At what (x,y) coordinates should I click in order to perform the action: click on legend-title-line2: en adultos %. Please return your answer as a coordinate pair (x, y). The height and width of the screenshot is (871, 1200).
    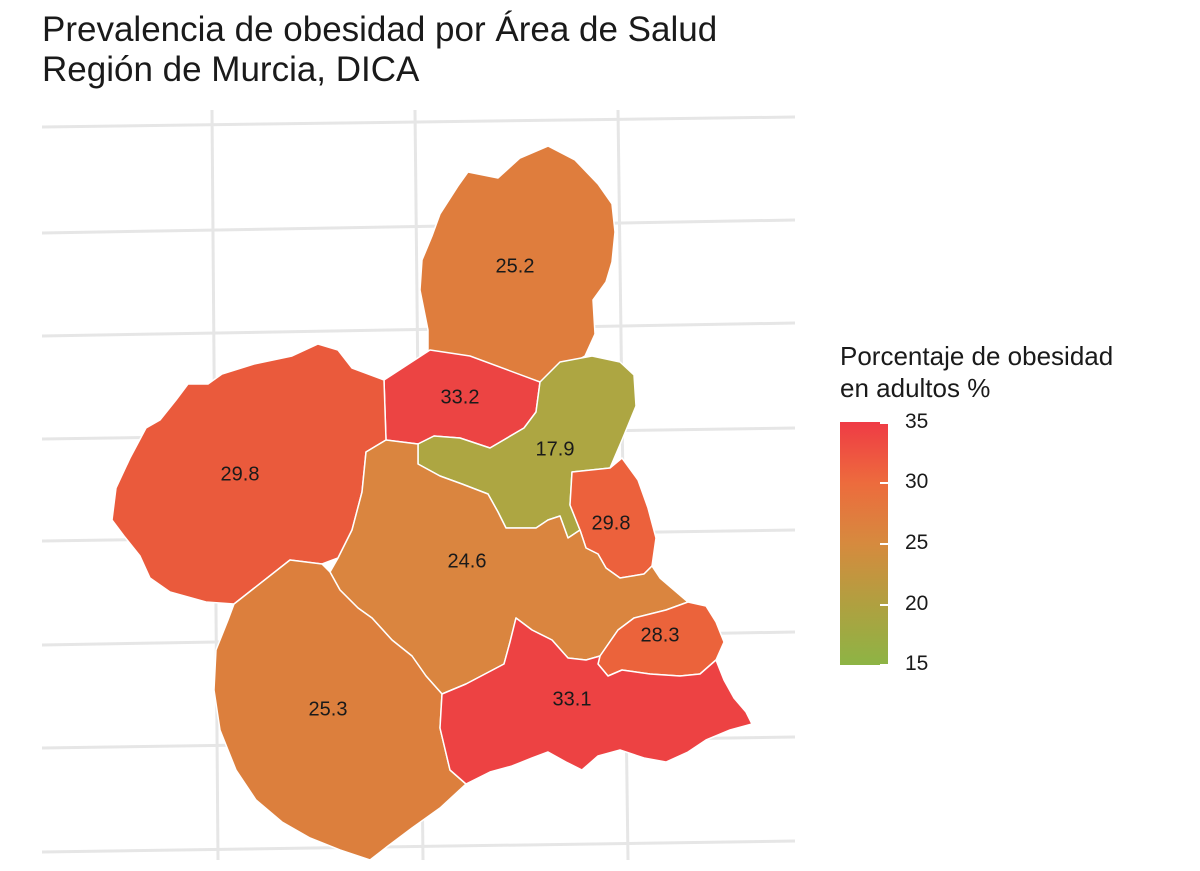
    Looking at the image, I should click on (915, 388).